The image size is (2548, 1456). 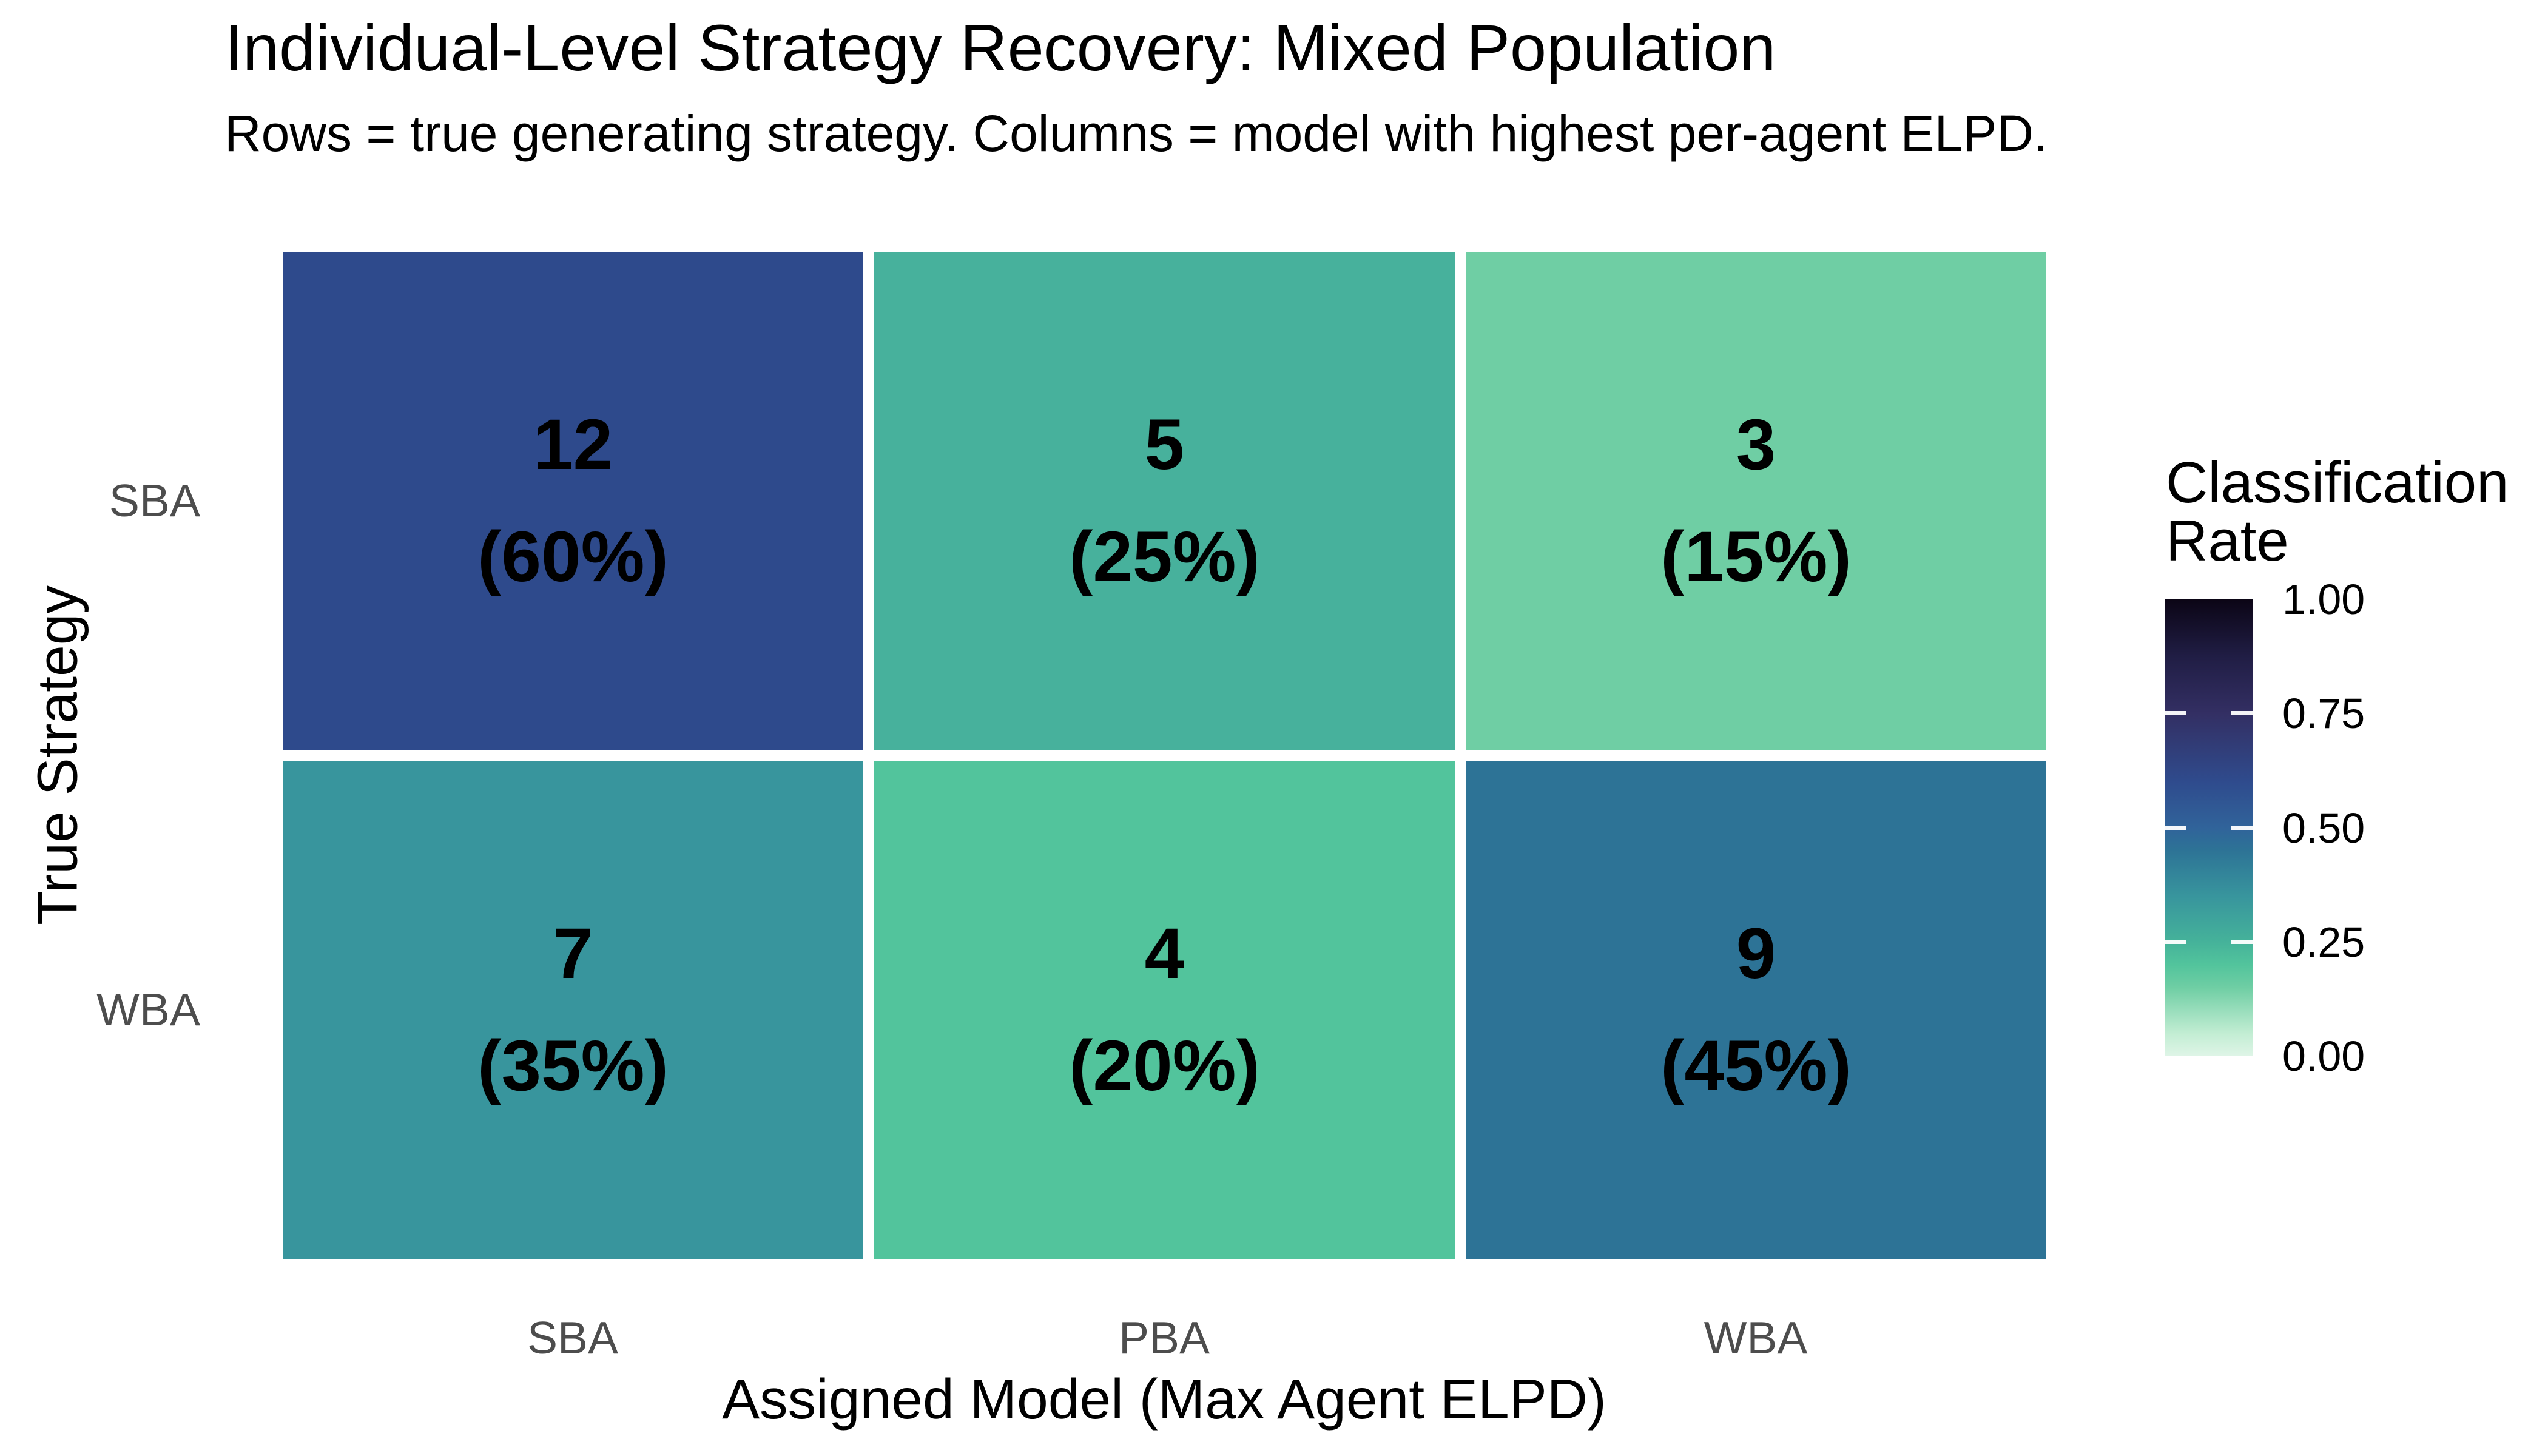 I want to click on legend-title: Classification Rate, so click(x=2337, y=512).